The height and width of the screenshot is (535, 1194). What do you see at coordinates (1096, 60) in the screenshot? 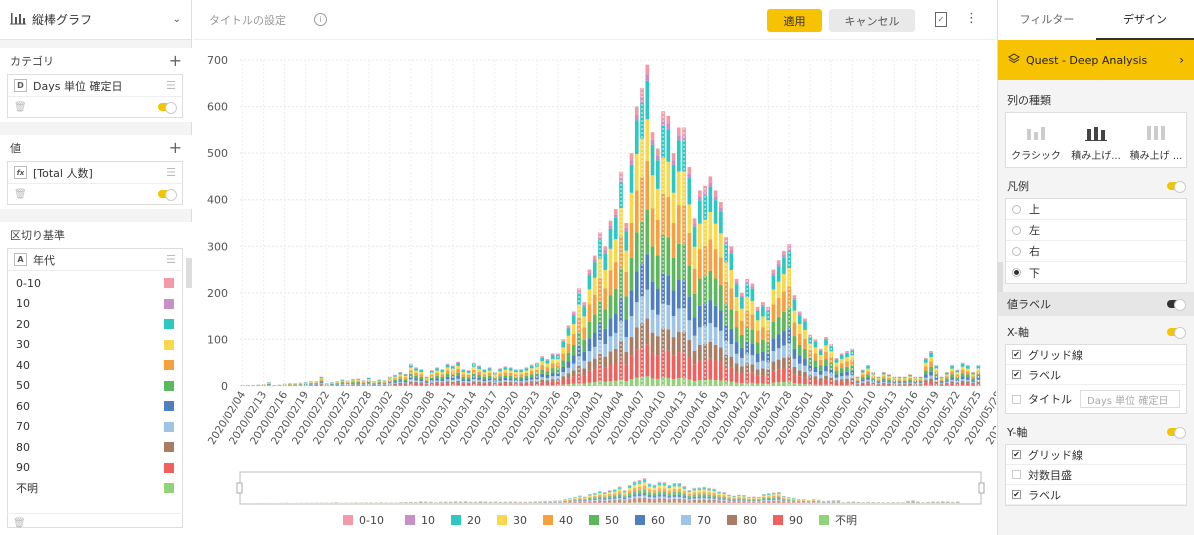
I see `quest-deep-analysis-button: Quest - Deep Analysis ›` at bounding box center [1096, 60].